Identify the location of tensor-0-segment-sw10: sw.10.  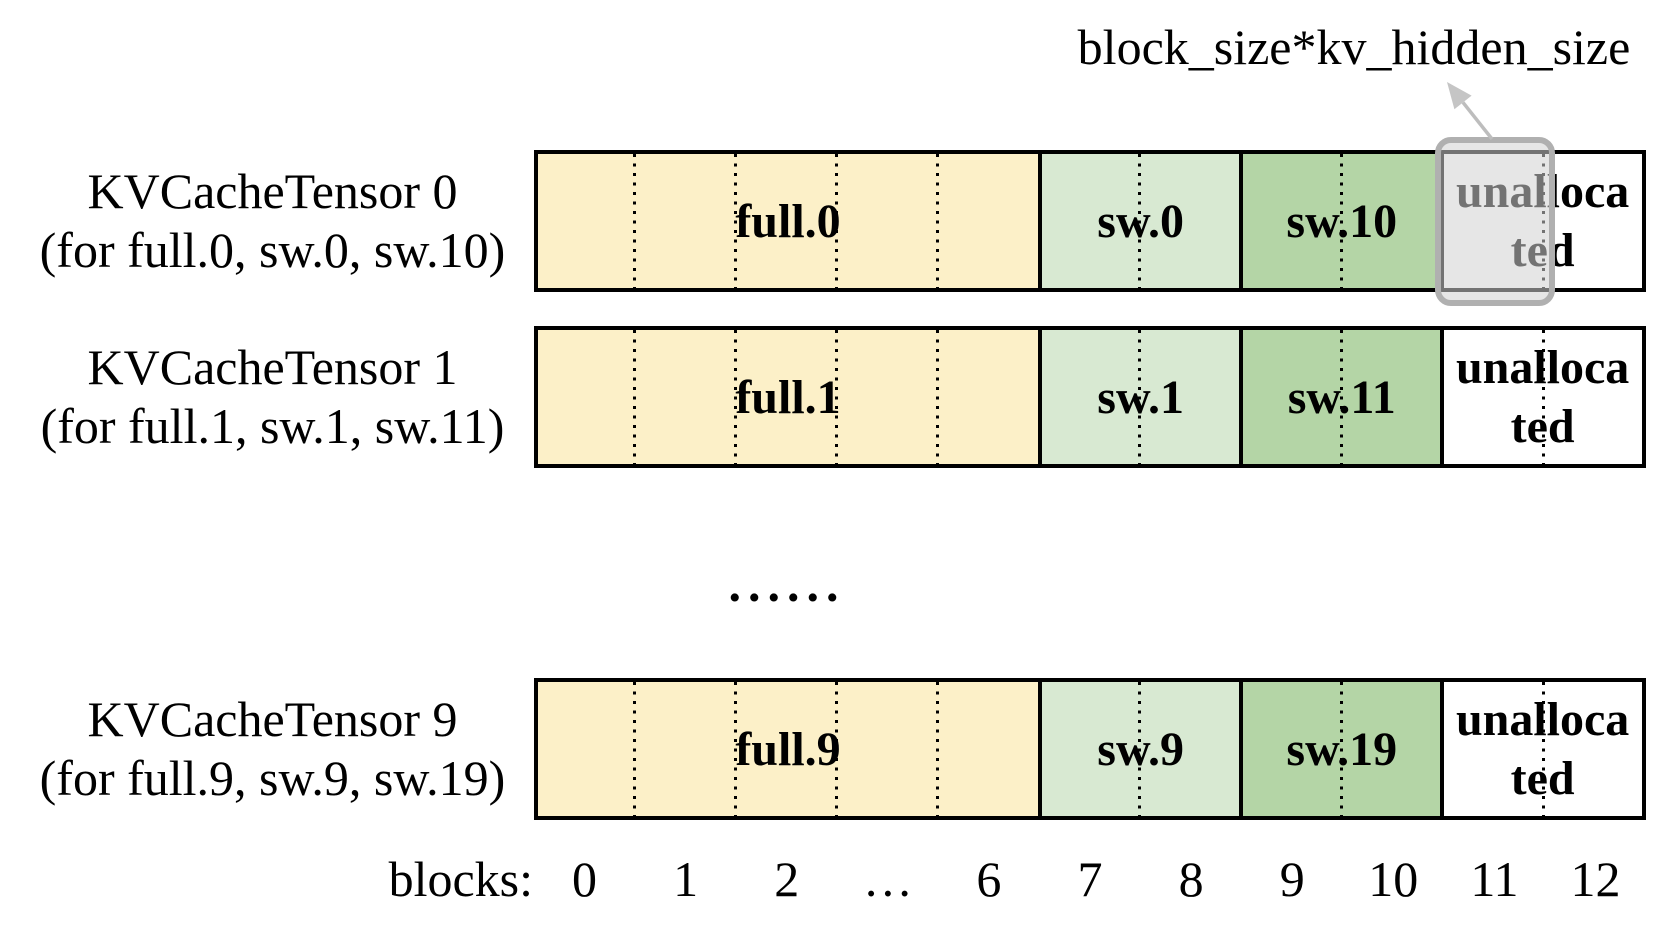
(1340, 221).